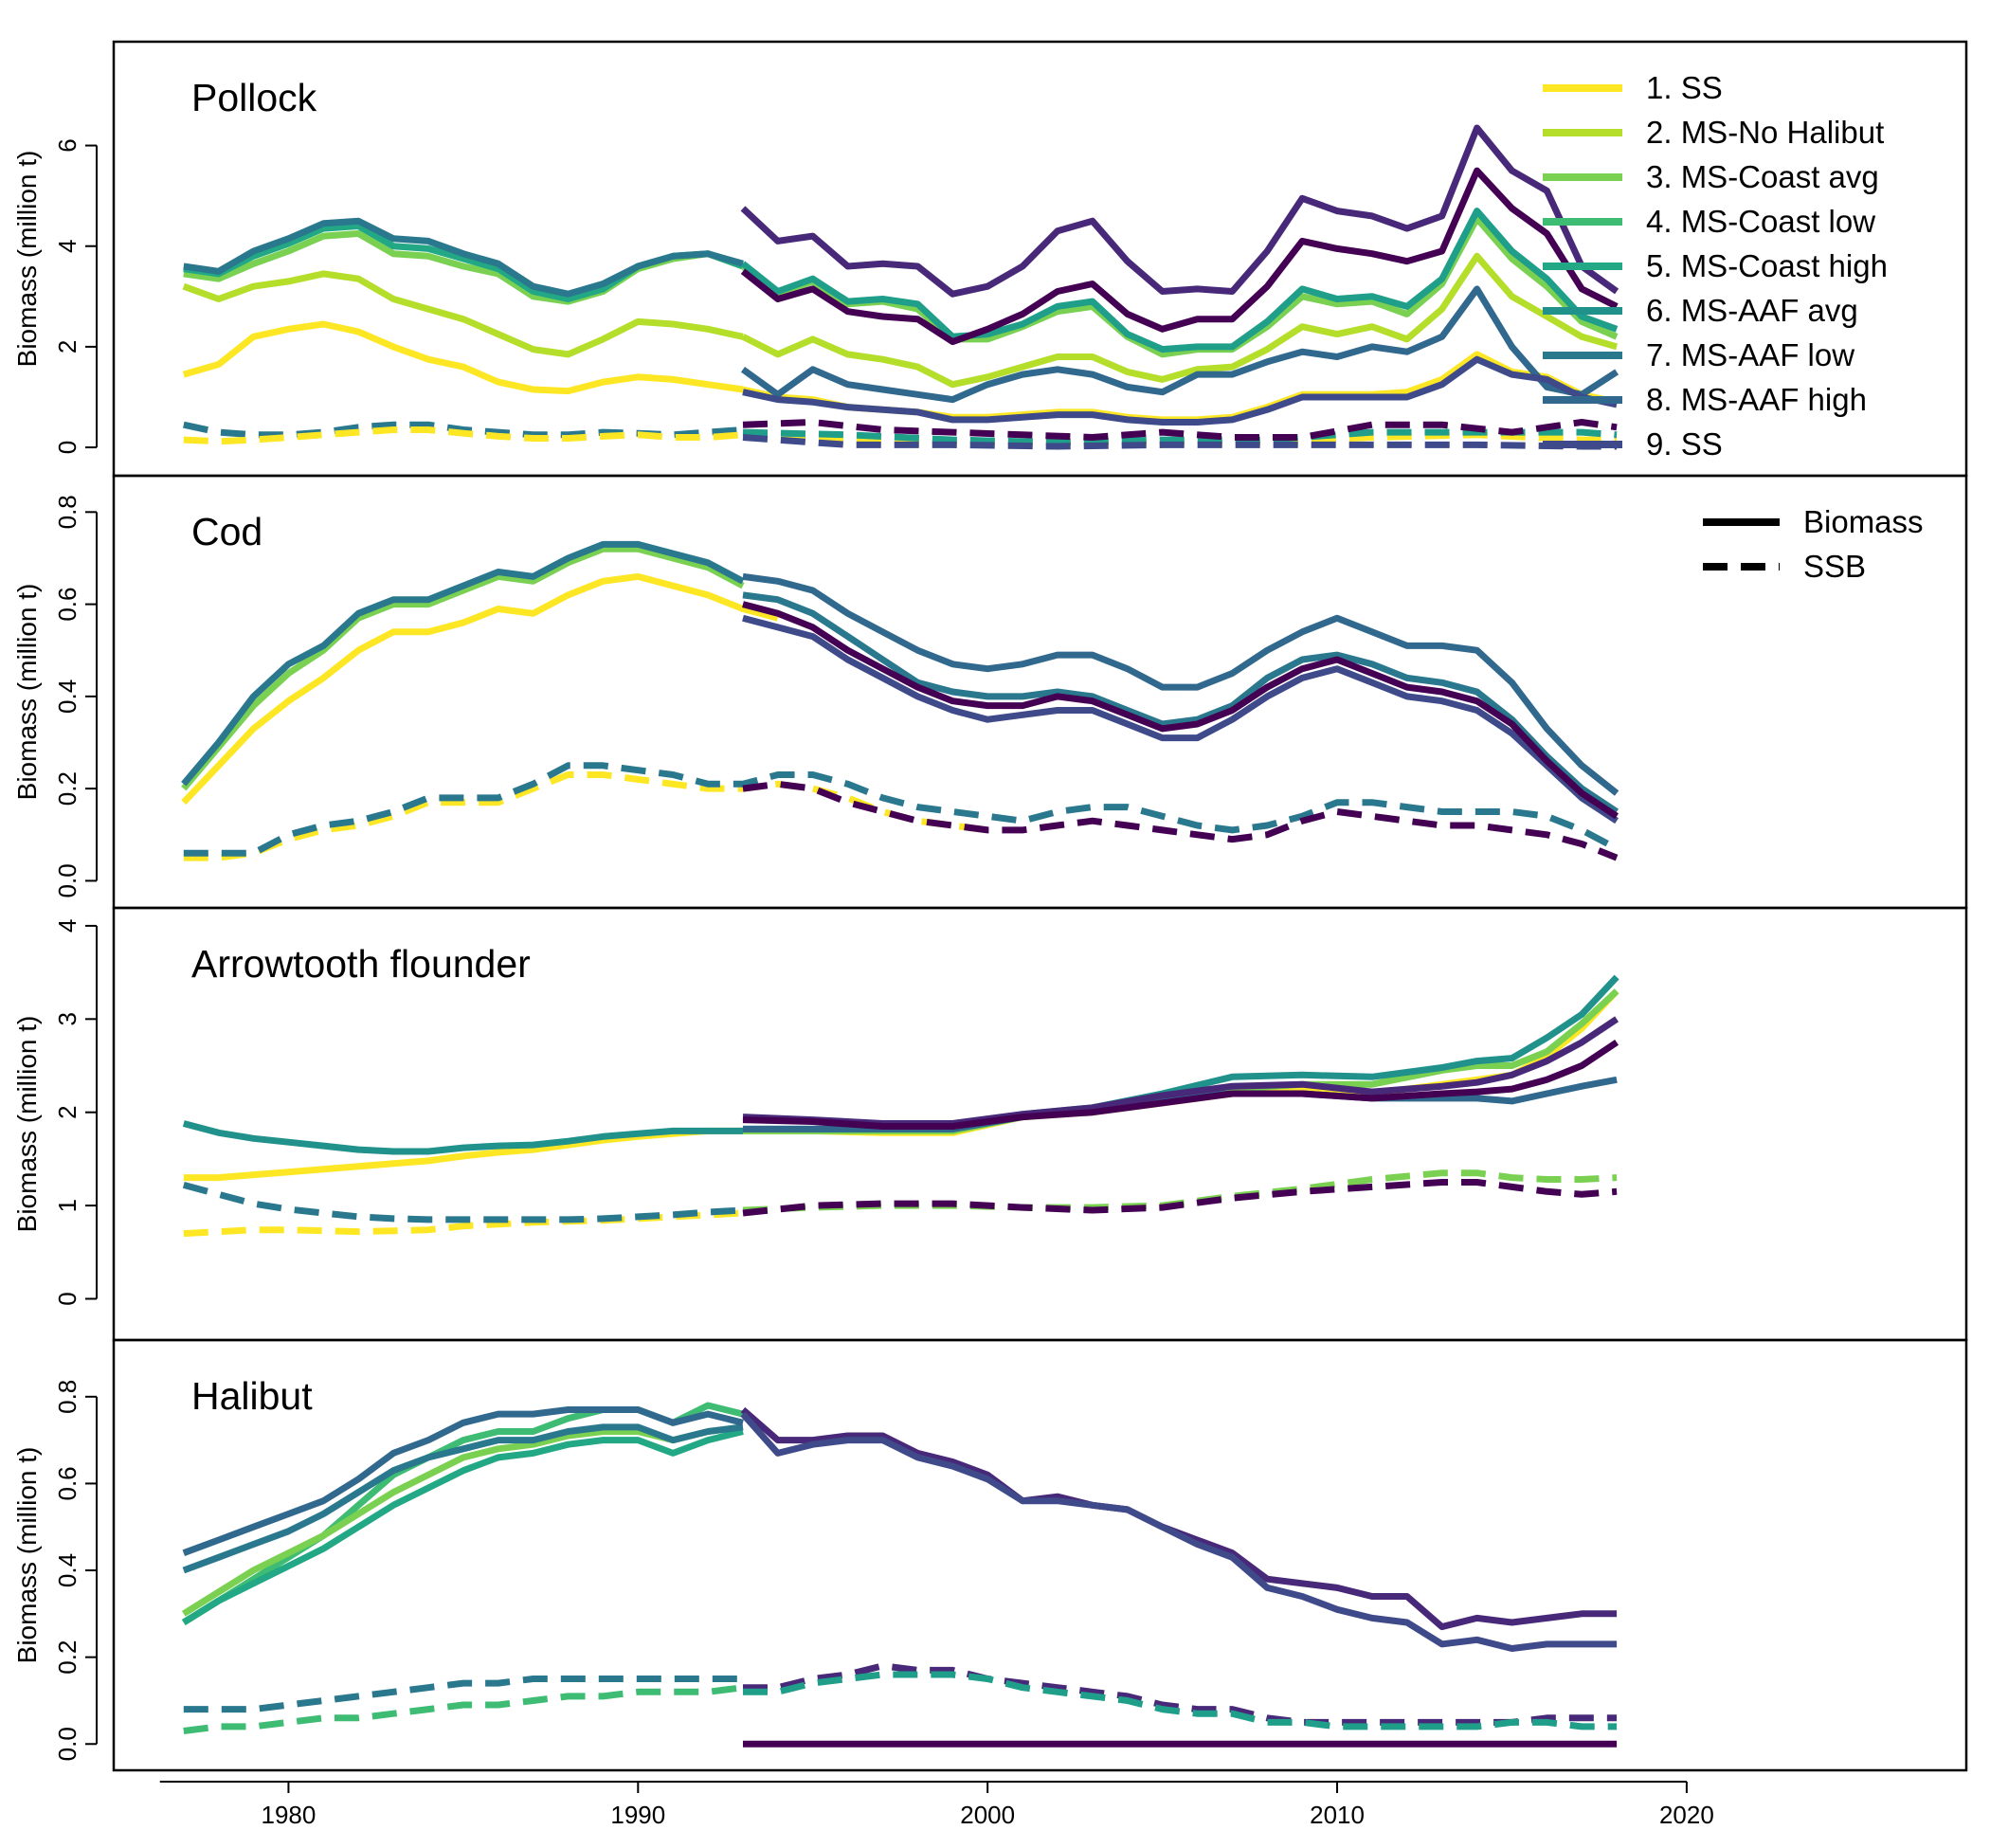 The width and height of the screenshot is (1990, 1848). I want to click on legend-label: 6. MS-AAF avg, so click(1752, 310).